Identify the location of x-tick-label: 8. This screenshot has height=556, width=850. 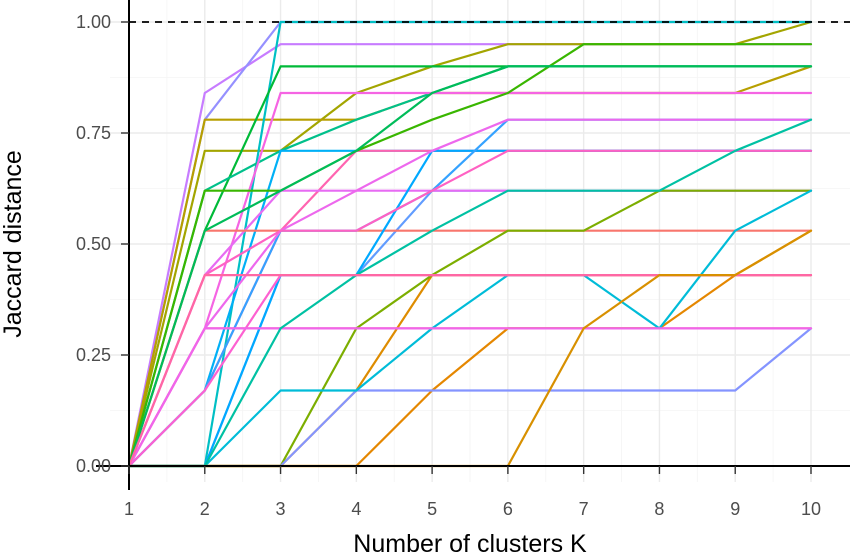
(659, 509).